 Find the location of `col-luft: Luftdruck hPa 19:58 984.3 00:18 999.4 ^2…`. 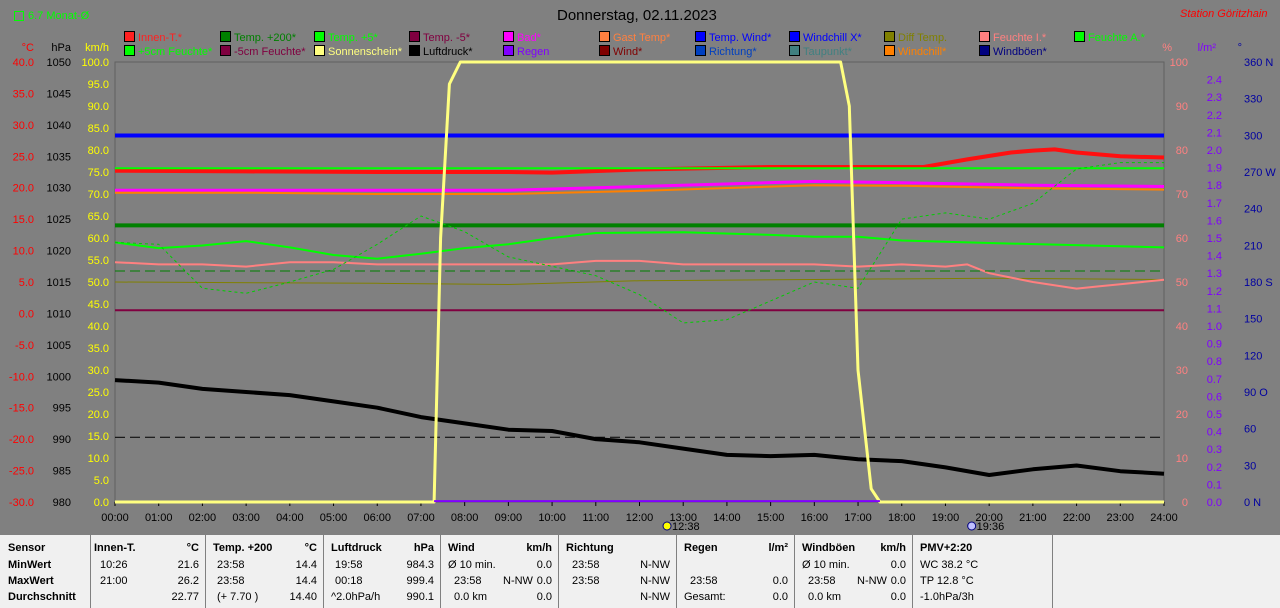

col-luft: Luftdruck hPa 19:58 984.3 00:18 999.4 ^2… is located at coordinates (381, 571).